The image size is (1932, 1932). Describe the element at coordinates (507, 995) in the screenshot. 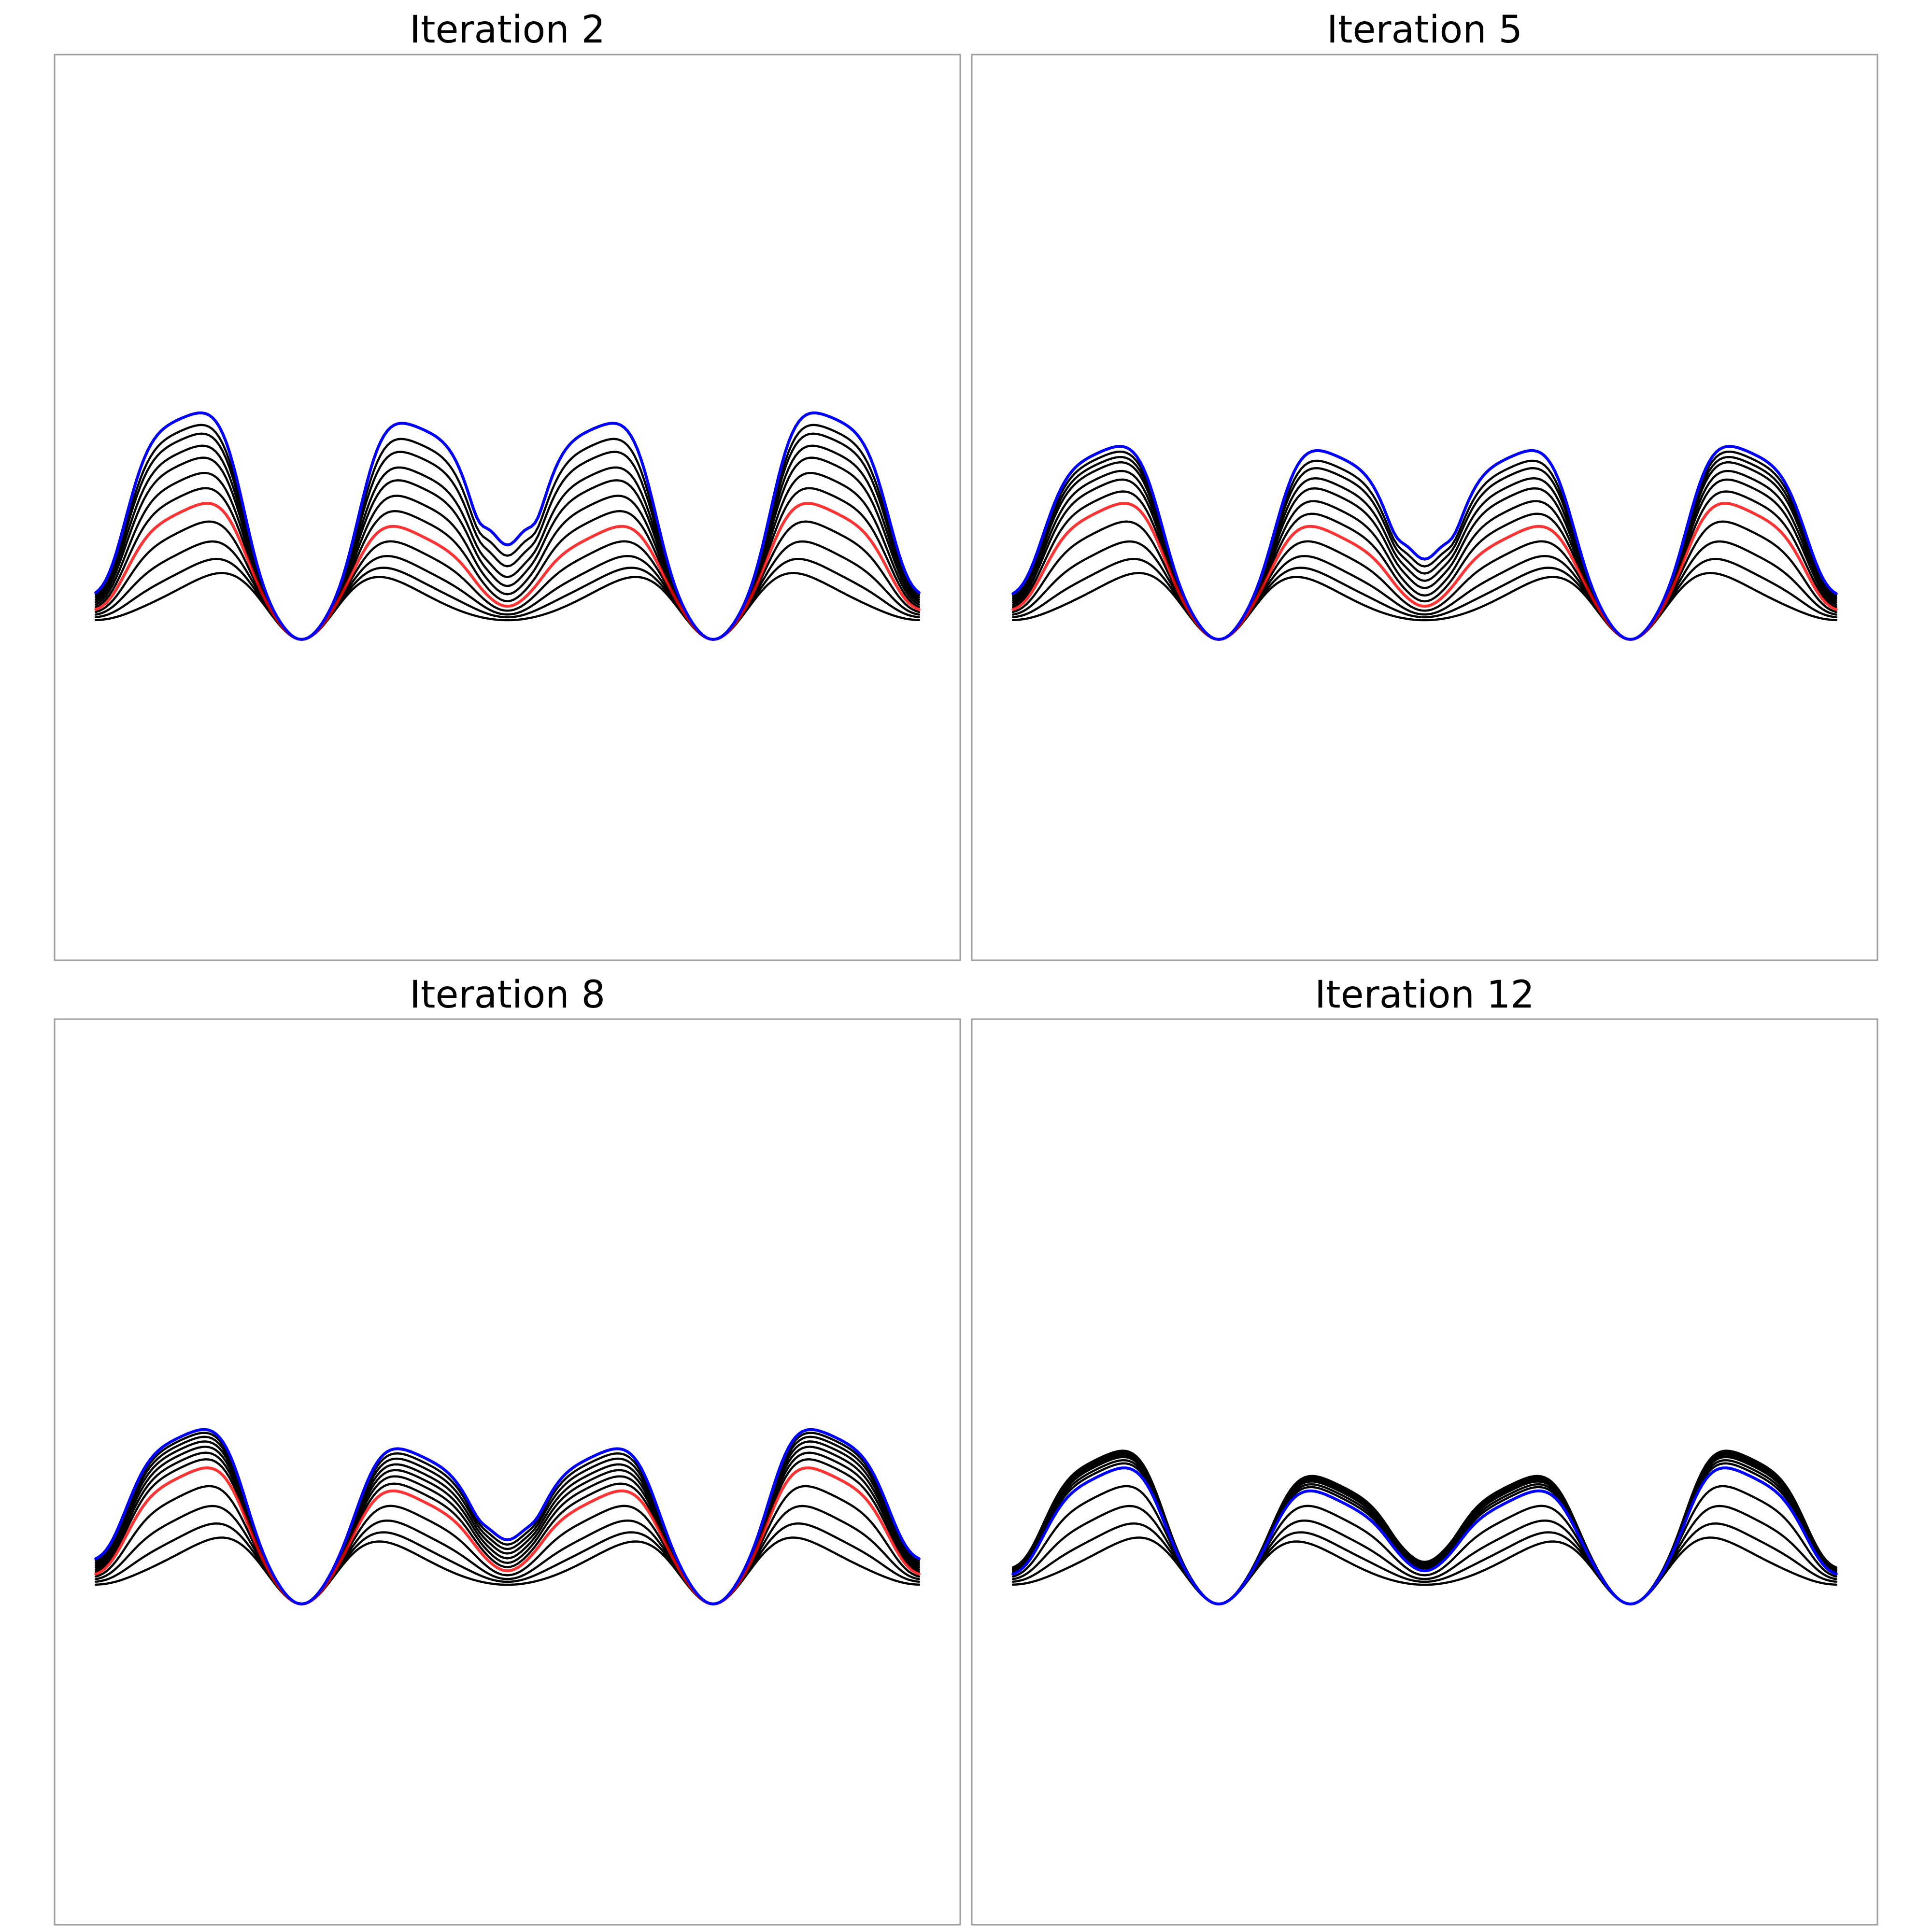

I see `panel-title: Iteration 8` at that location.